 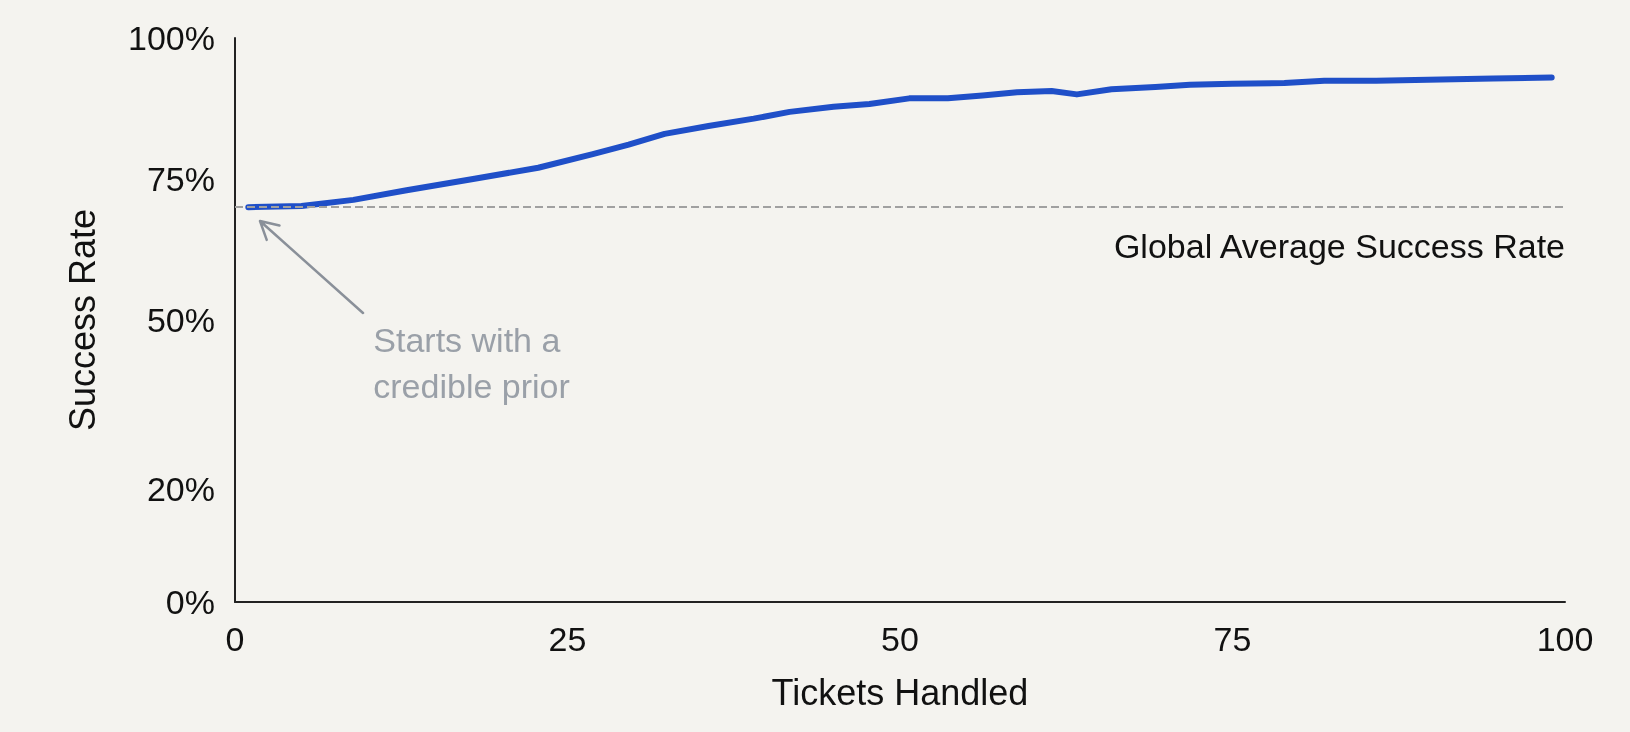 I want to click on ref-line-label: Global Average Success Rate, so click(x=1339, y=246).